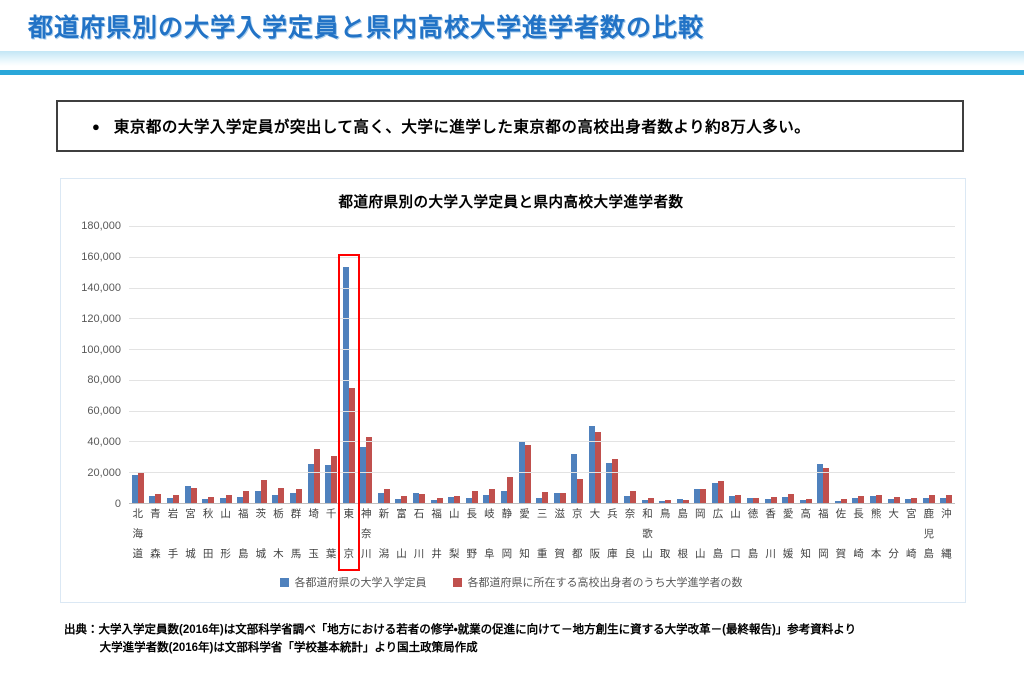  I want to click on x-axis-label: 和歌山, so click(647, 534).